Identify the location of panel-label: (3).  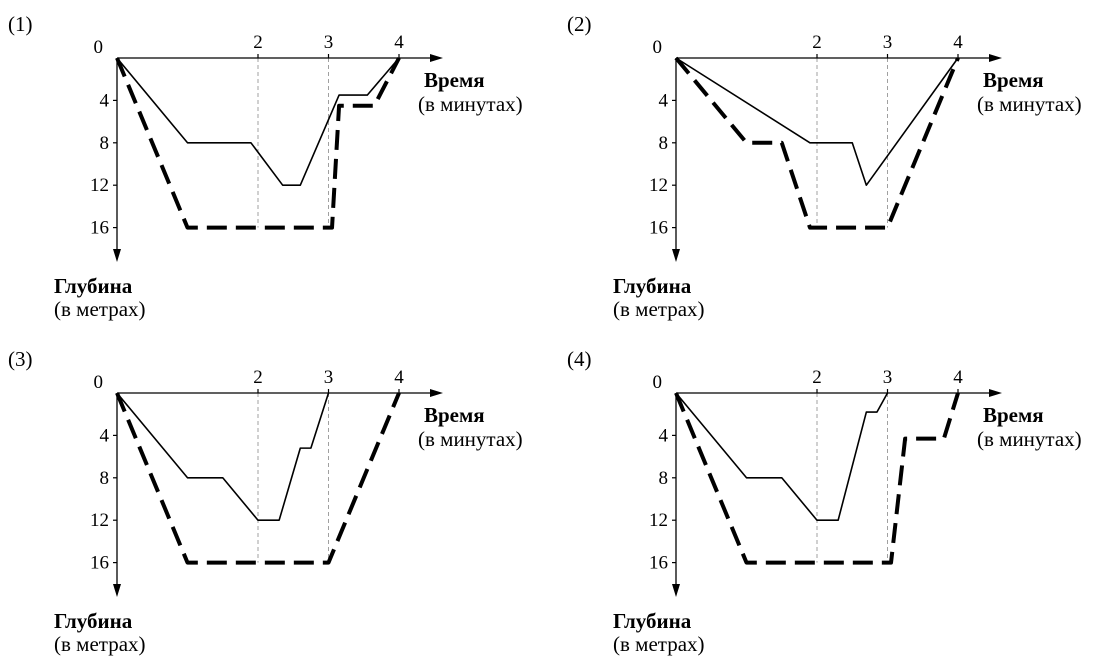
(20, 359).